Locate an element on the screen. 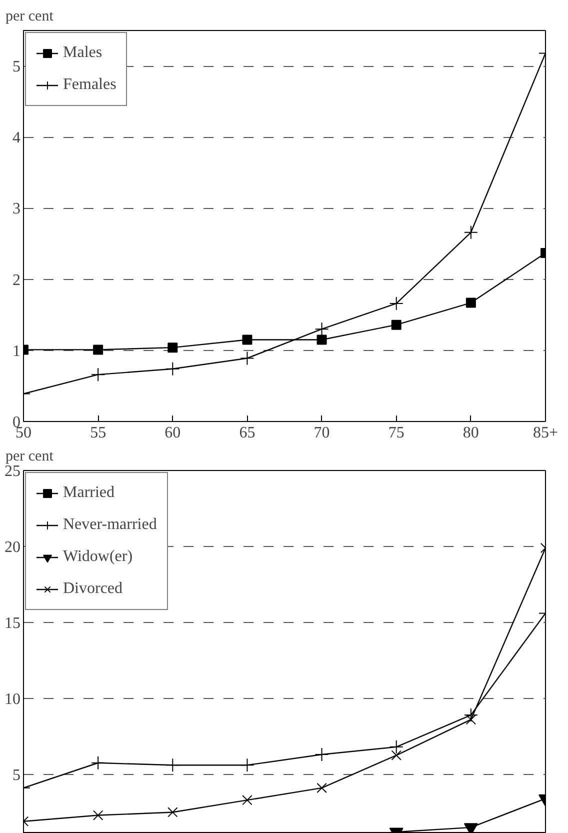 Image resolution: width=568 pixels, height=833 pixels. legend-label: Females is located at coordinates (89, 85).